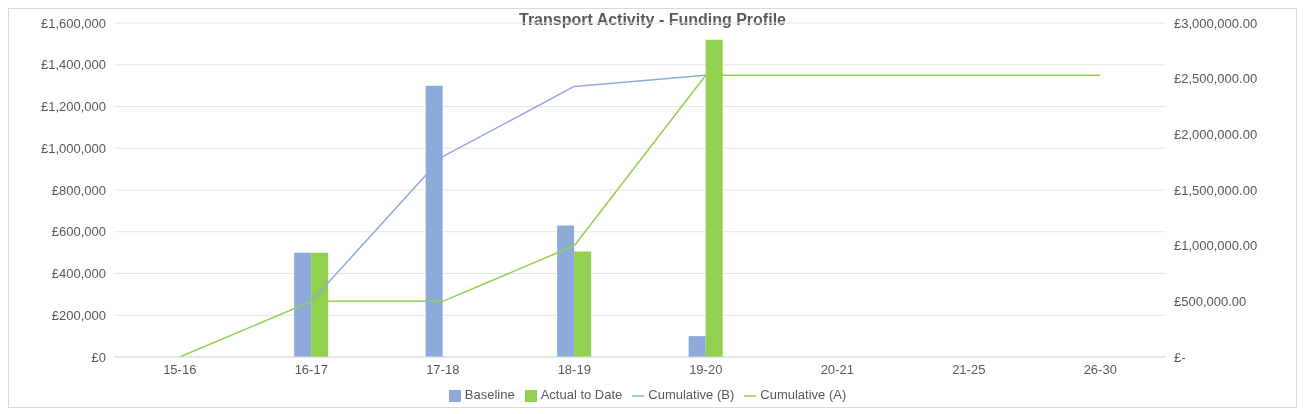 The width and height of the screenshot is (1303, 414). What do you see at coordinates (78, 274) in the screenshot?
I see `y-tick-label: £400,000` at bounding box center [78, 274].